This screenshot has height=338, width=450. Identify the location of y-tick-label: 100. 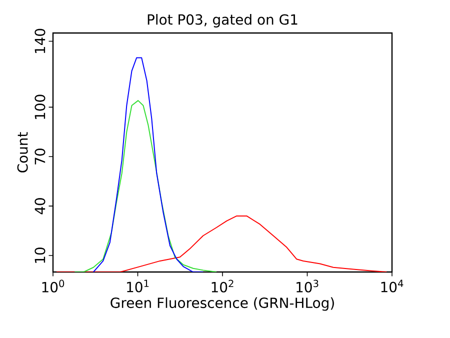
(40, 106).